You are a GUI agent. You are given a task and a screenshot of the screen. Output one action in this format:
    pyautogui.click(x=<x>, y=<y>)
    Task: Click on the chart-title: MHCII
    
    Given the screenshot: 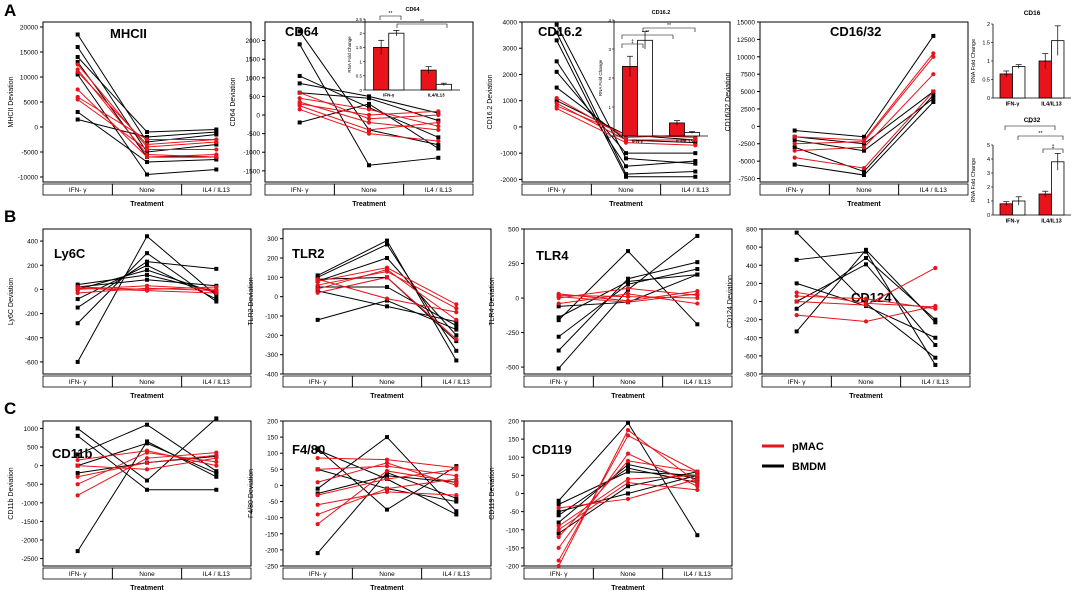 What is the action you would take?
    pyautogui.click(x=128, y=33)
    